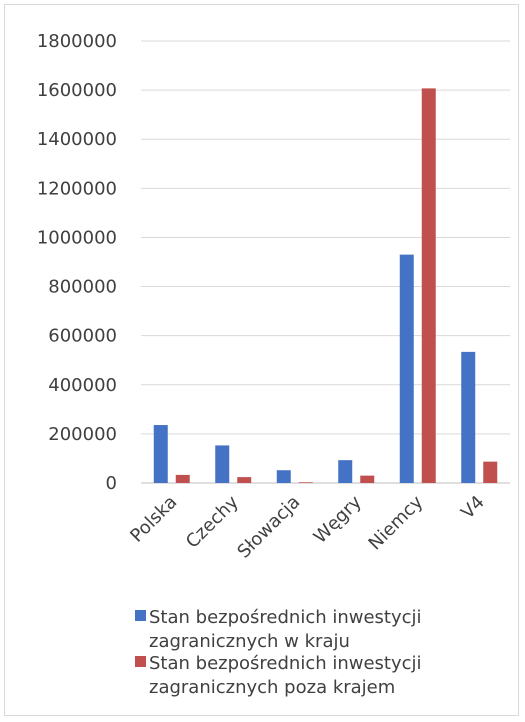  What do you see at coordinates (473, 508) in the screenshot?
I see `x-tick-label: V4` at bounding box center [473, 508].